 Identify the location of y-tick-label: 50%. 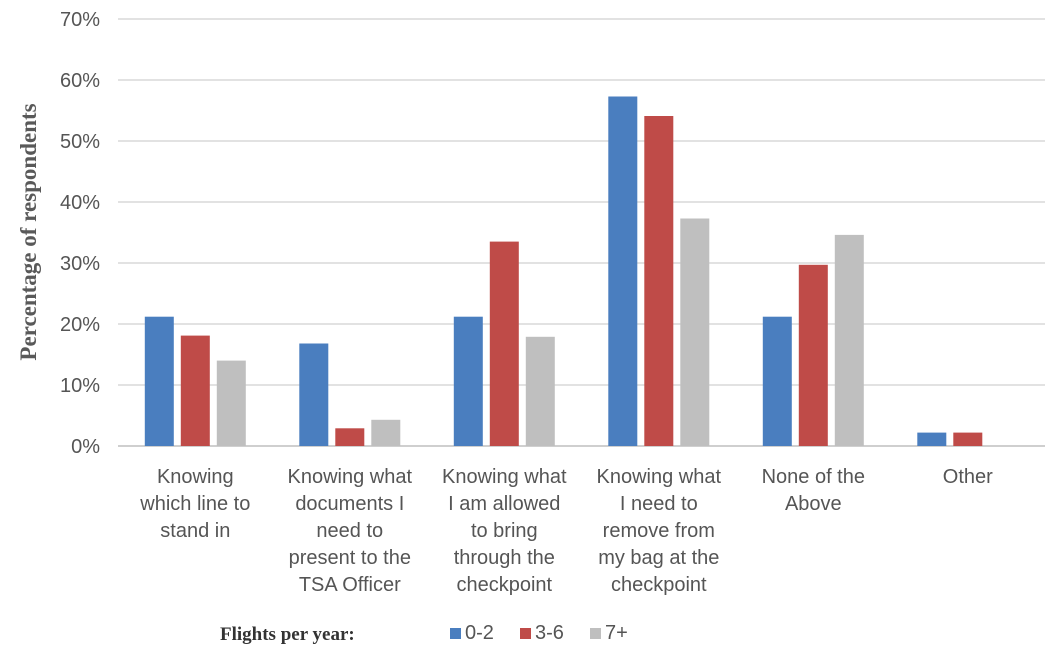
(80, 142).